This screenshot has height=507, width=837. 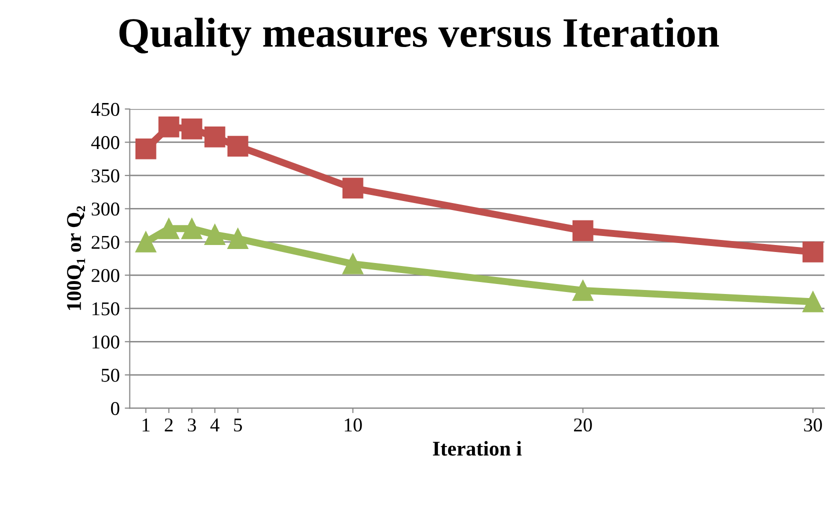 I want to click on x-tick-label: 20, so click(x=583, y=425).